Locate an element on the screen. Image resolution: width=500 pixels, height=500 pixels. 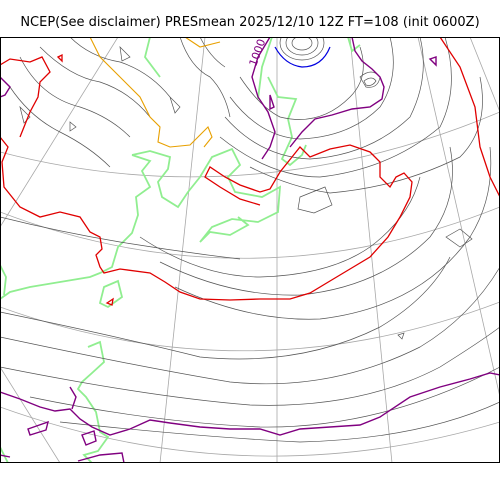
isobar-low is located at coordinates (302, 57).